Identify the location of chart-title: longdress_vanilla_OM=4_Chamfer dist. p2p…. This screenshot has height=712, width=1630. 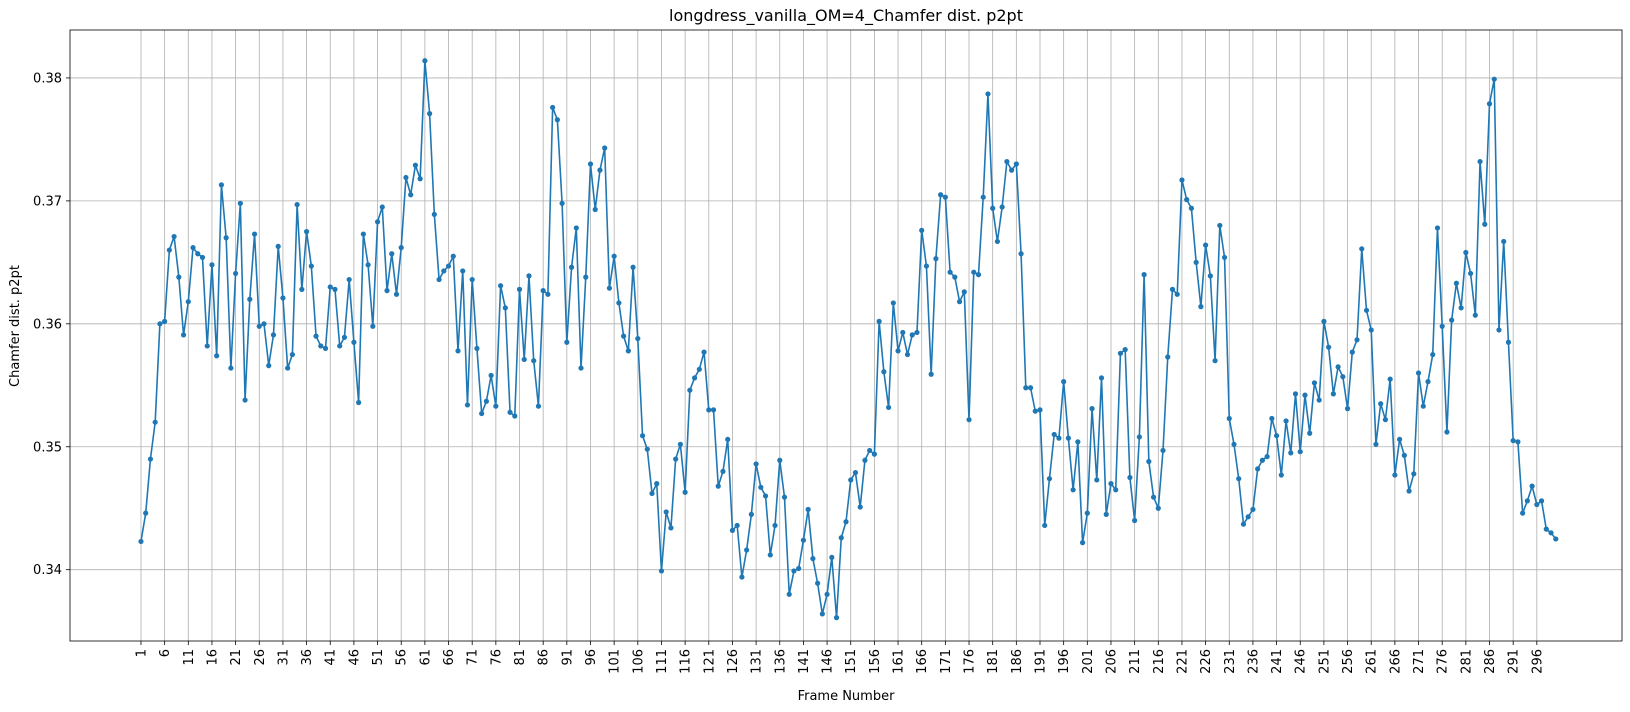
(846, 16).